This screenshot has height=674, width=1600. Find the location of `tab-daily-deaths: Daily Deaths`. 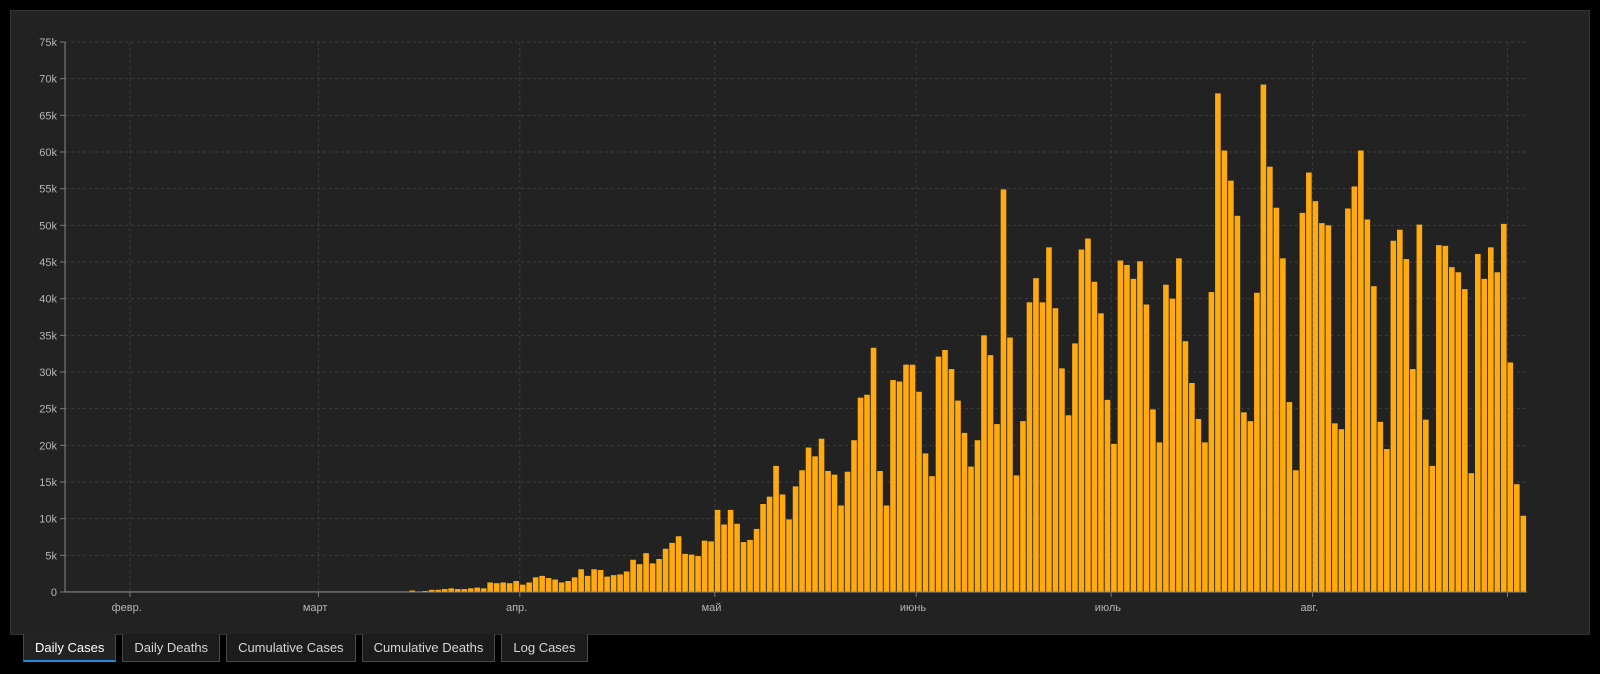

tab-daily-deaths: Daily Deaths is located at coordinates (171, 648).